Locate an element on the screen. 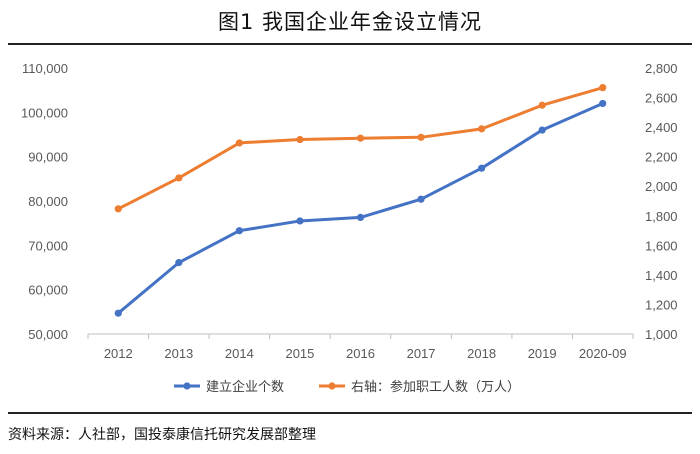 Image resolution: width=700 pixels, height=454 pixels. legend-label-1: 建立企业个数 is located at coordinates (245, 387).